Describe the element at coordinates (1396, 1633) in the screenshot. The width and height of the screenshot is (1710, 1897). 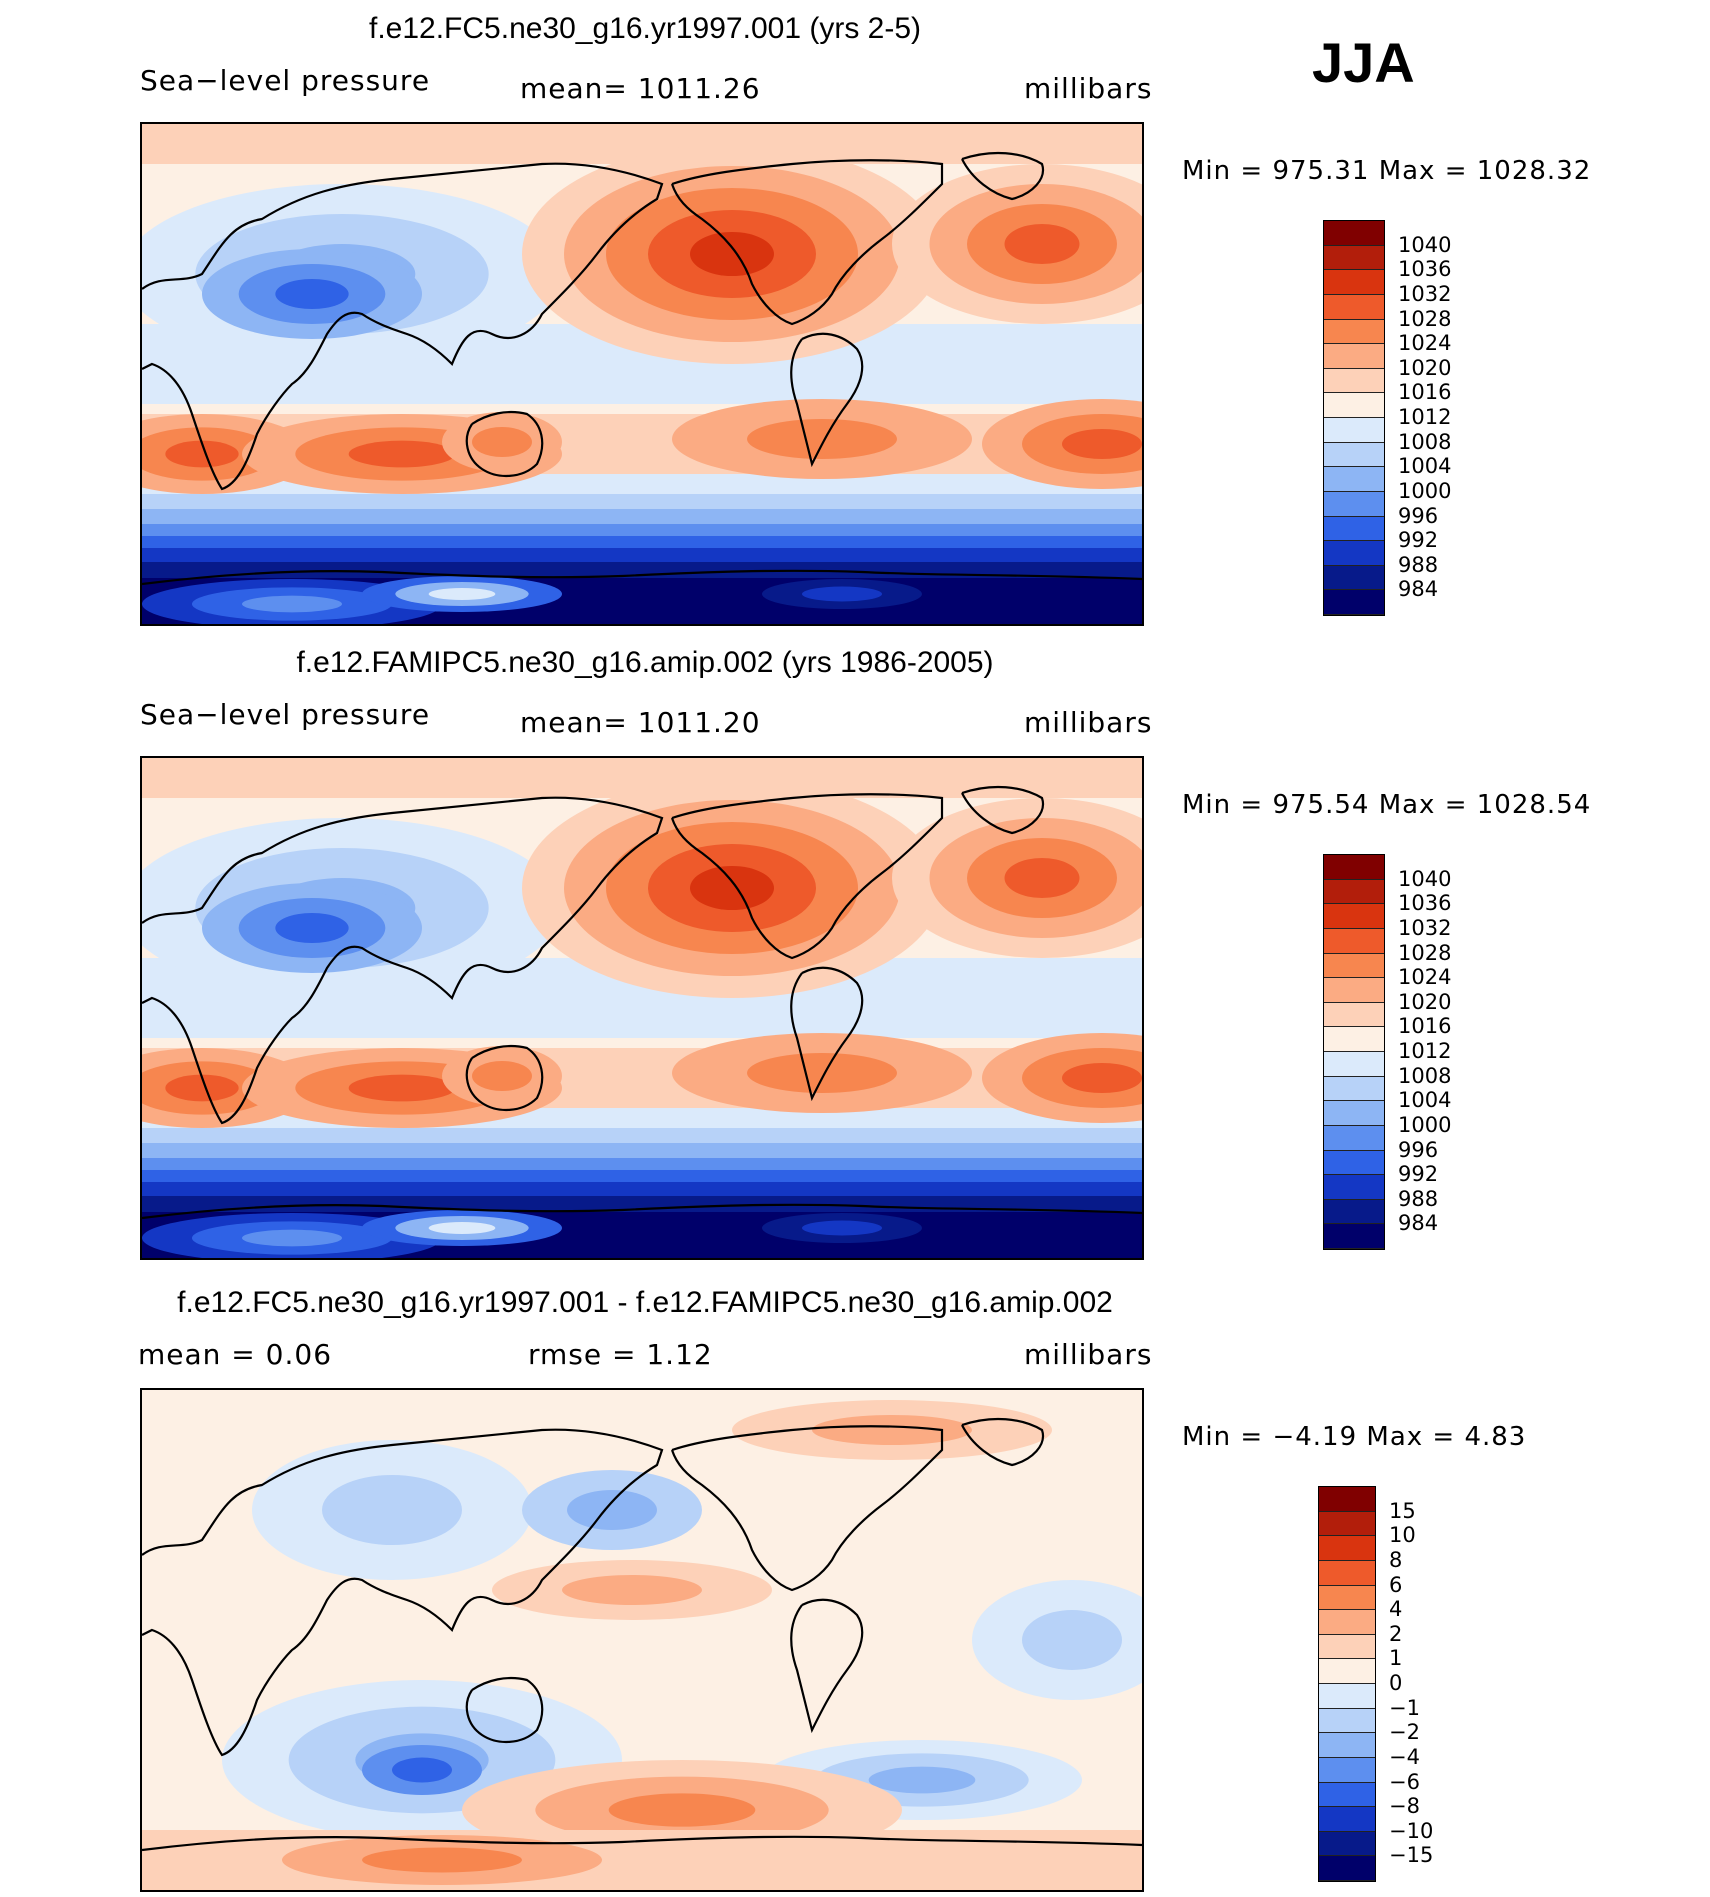
I see `colorbar-tick-label: 2` at that location.